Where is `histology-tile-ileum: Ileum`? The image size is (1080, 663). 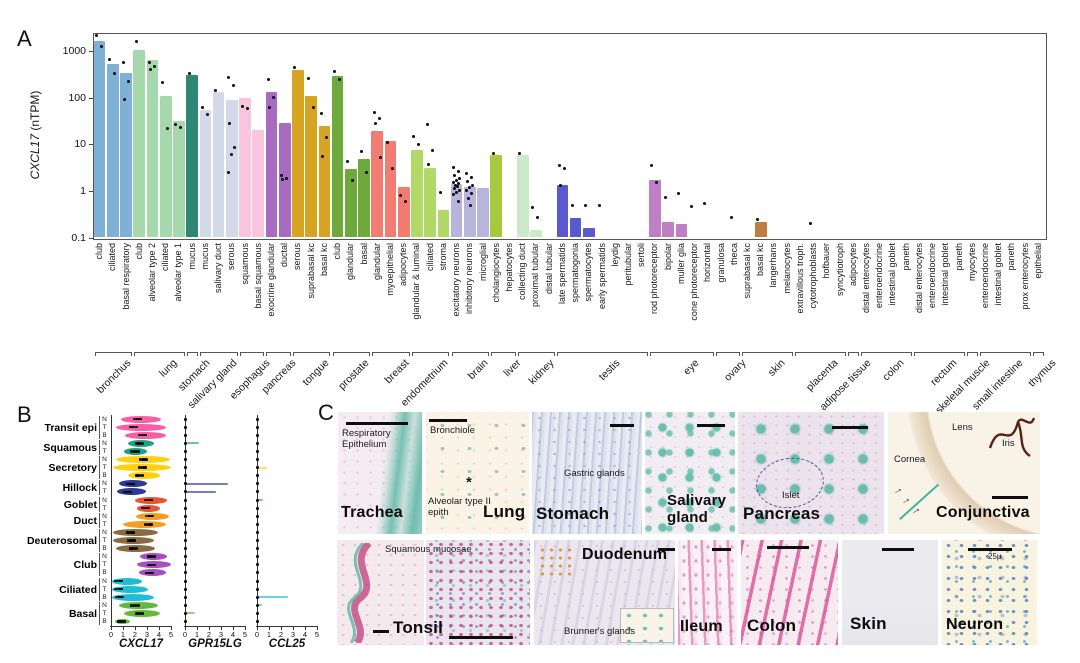 histology-tile-ileum: Ileum is located at coordinates (707, 592).